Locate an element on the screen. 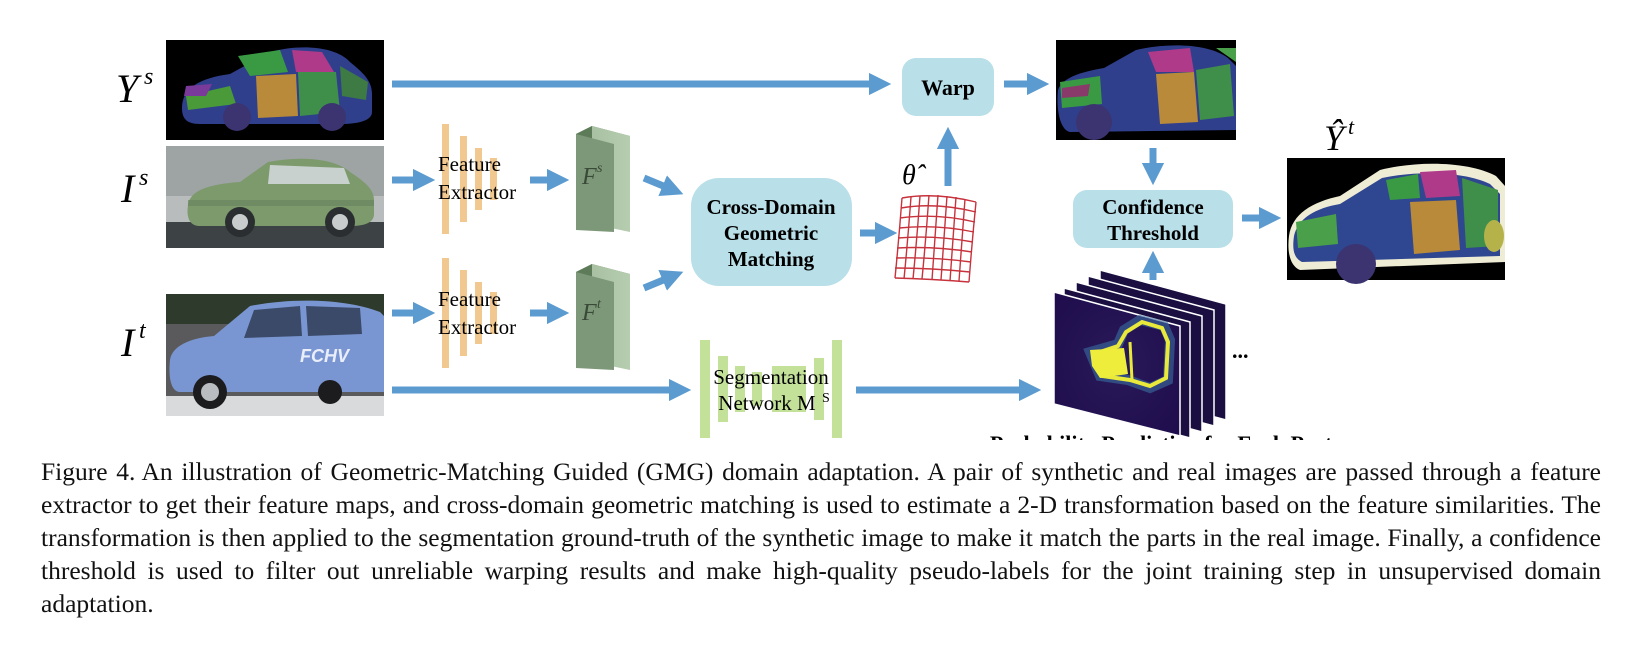  arrow-fs-to-matching is located at coordinates (663, 185).